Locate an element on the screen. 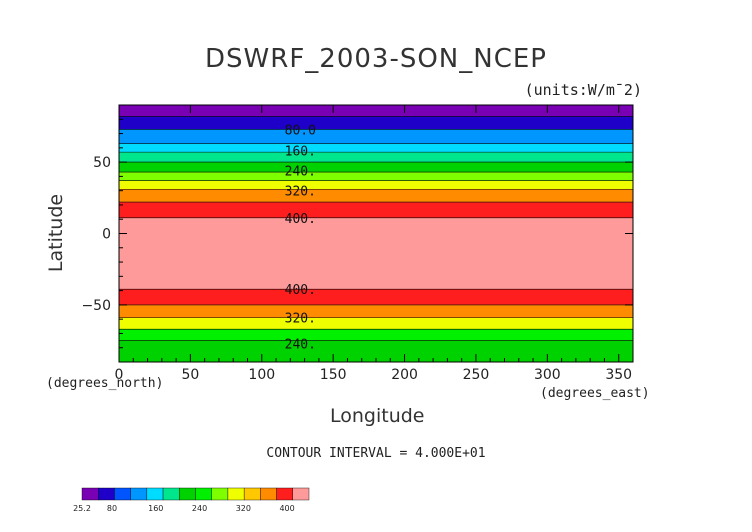 The image size is (752, 532). y-tick-label-0: −50 is located at coordinates (96, 306).